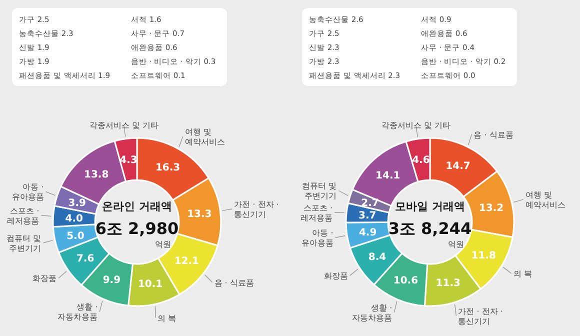  Describe the element at coordinates (405, 281) in the screenshot. I see `data-label: 10.6` at that location.